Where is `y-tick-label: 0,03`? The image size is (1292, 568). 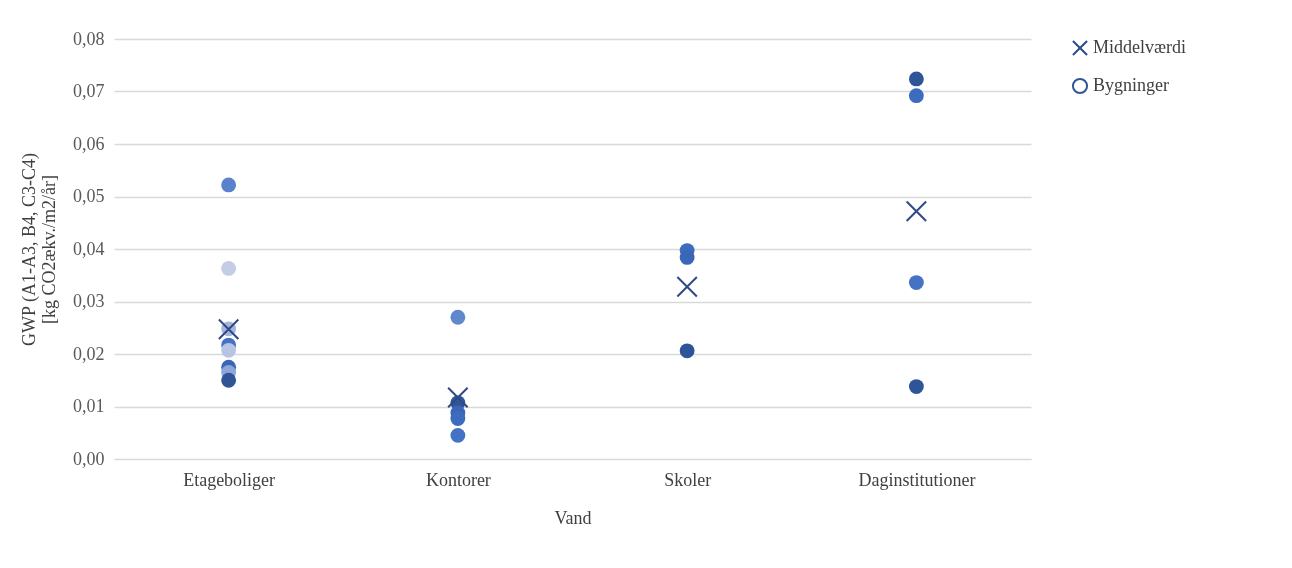
y-tick-label: 0,03 is located at coordinates (89, 301).